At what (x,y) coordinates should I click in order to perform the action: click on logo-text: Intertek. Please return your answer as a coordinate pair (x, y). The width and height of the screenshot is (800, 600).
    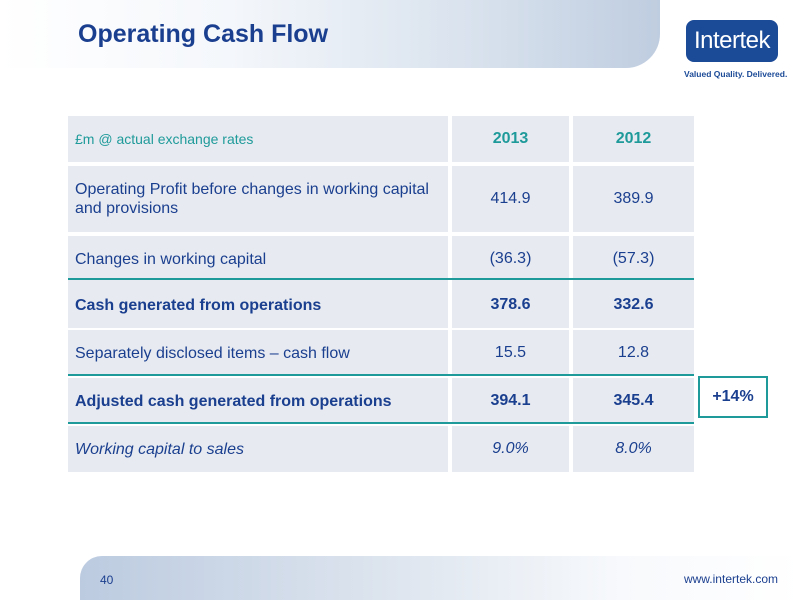
    Looking at the image, I should click on (732, 40).